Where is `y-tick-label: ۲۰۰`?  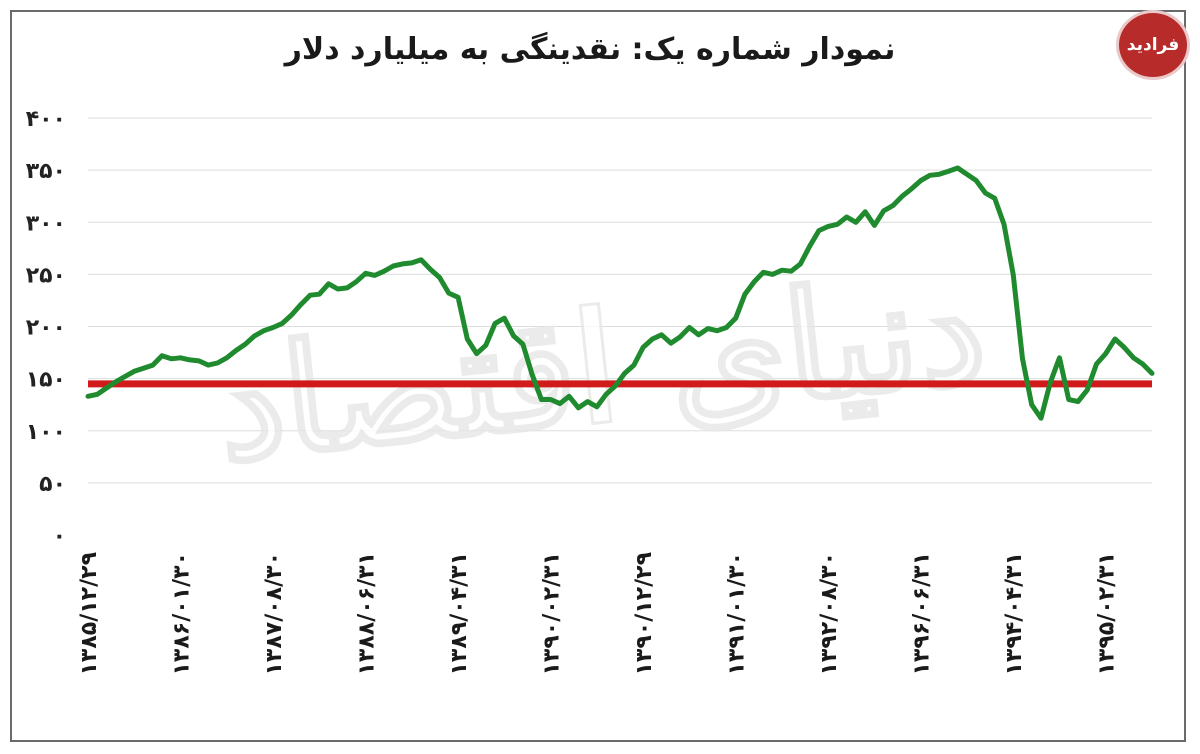 y-tick-label: ۲۰۰ is located at coordinates (46, 328).